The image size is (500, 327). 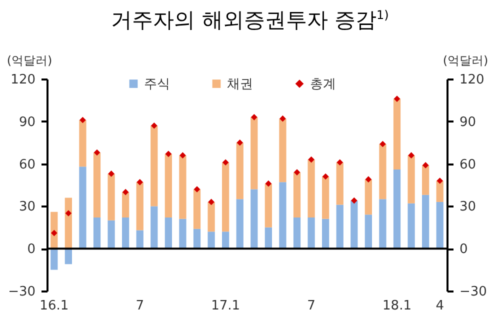 I want to click on legend-label: 총계, so click(x=323, y=84).